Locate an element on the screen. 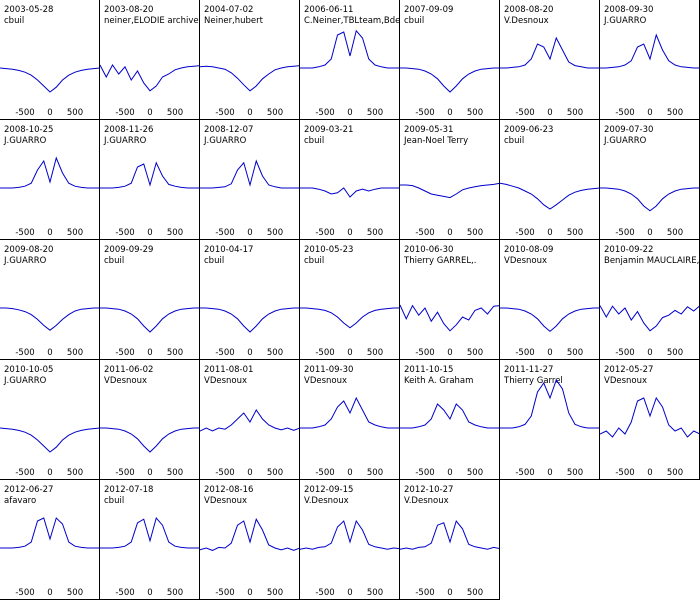 This screenshot has width=700, height=604. spectrum-panel: 2010-10-05J.GUARRO -500 0 500 is located at coordinates (50, 420).